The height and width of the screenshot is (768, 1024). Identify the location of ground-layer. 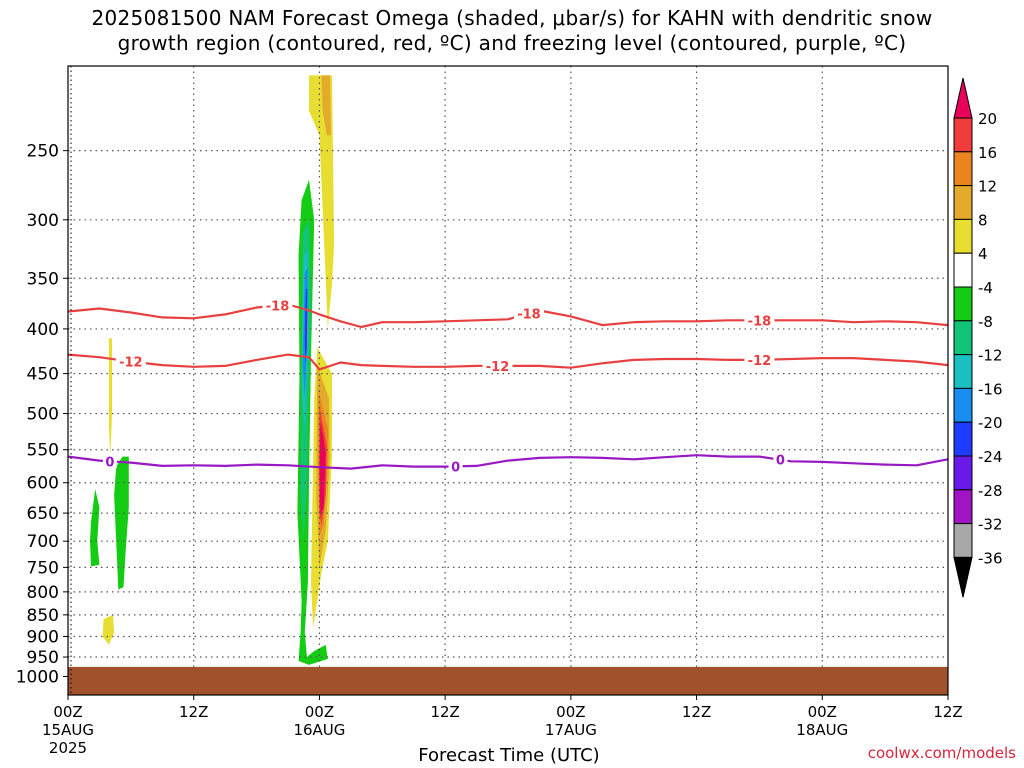
(508, 680).